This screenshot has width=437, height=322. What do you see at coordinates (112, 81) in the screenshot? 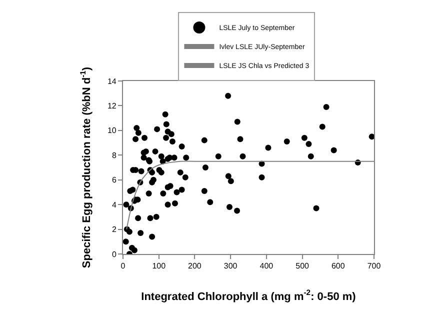
I see `y-tick-label: 14` at bounding box center [112, 81].